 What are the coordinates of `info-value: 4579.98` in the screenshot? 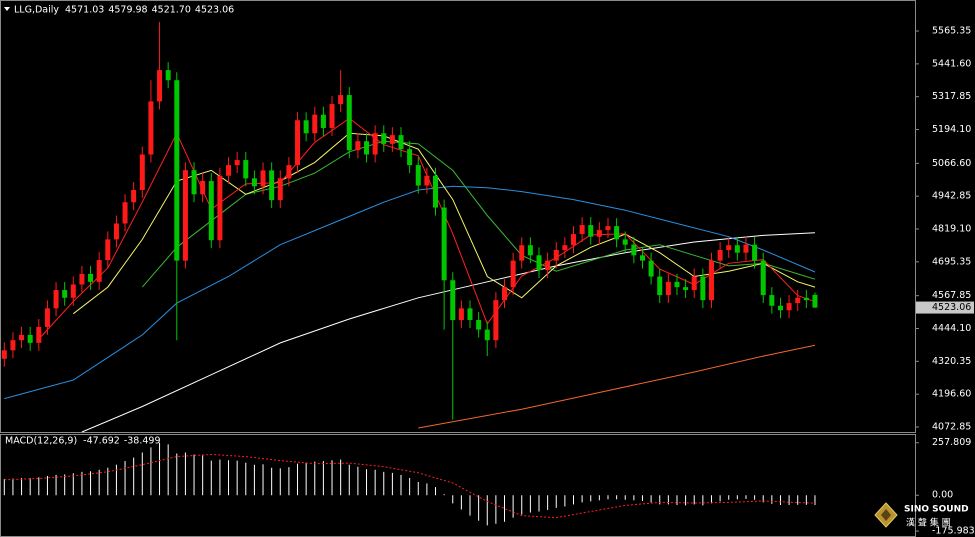 It's located at (127, 10).